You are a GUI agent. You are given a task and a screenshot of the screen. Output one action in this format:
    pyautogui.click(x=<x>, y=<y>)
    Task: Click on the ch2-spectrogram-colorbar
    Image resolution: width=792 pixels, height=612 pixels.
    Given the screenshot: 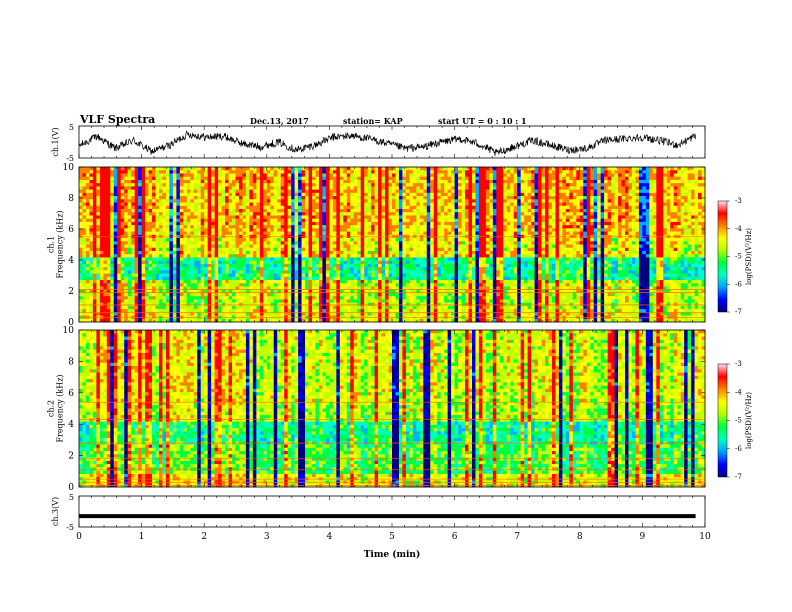 What is the action you would take?
    pyautogui.click(x=722, y=420)
    